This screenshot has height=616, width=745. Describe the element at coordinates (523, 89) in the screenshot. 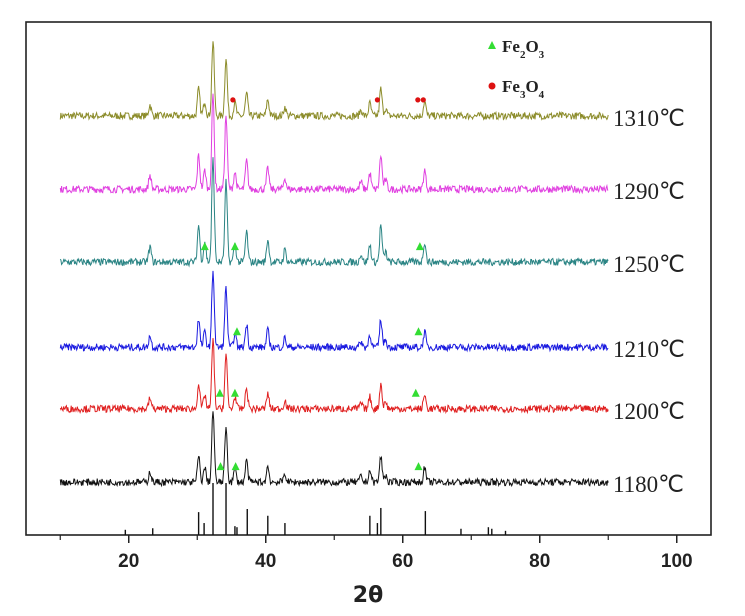

I see `legend-label: Fe3O4` at that location.